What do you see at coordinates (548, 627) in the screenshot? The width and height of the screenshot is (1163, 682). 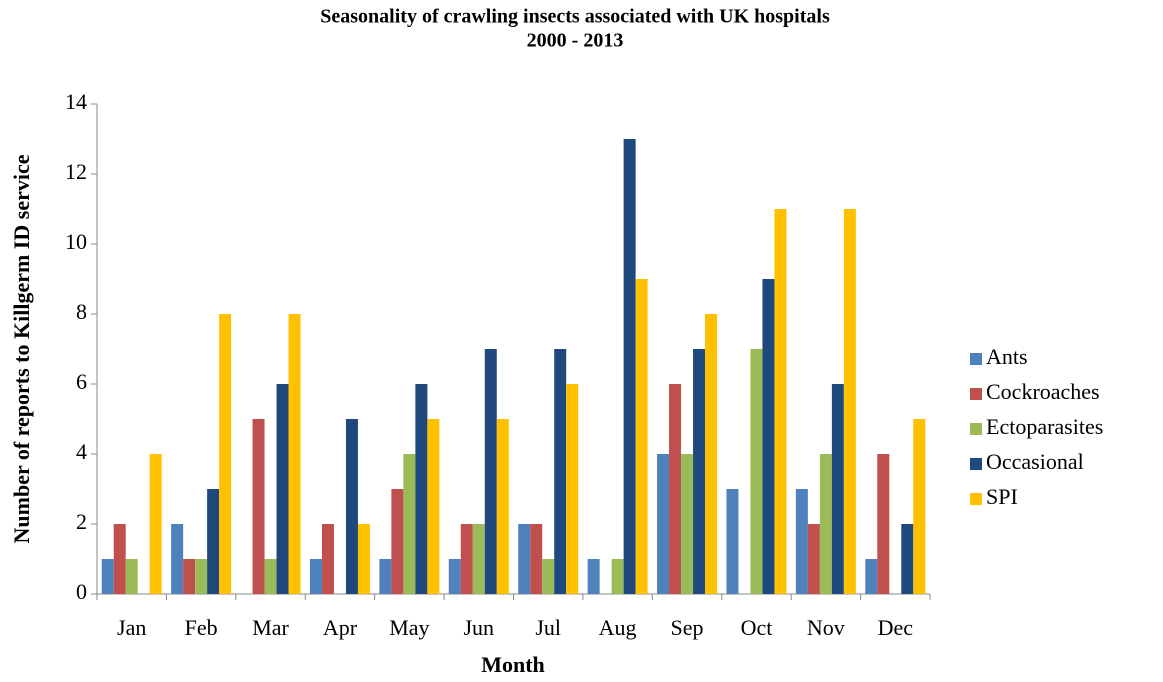 I see `x-tick-label: Jul` at bounding box center [548, 627].